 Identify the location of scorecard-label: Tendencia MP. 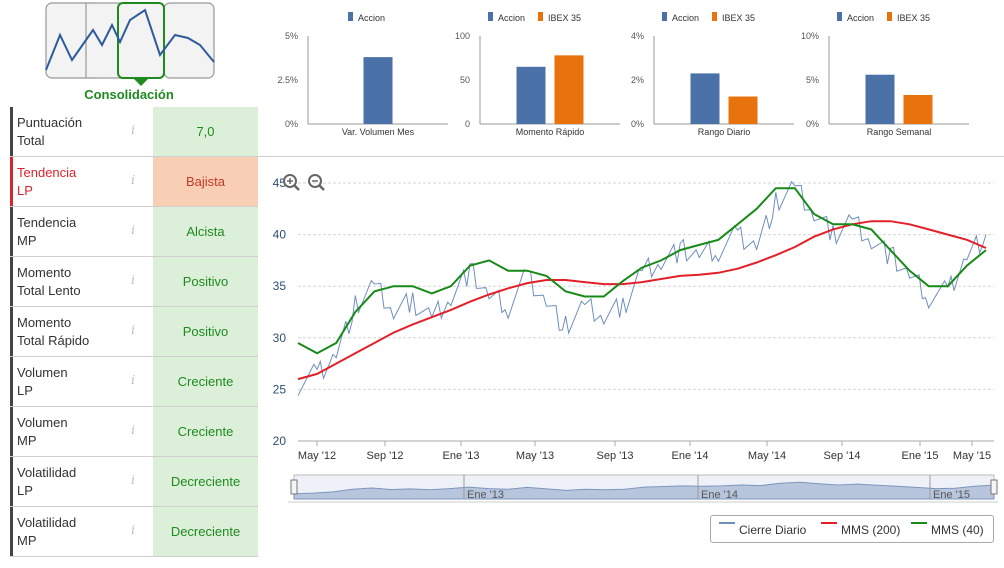
(81, 231).